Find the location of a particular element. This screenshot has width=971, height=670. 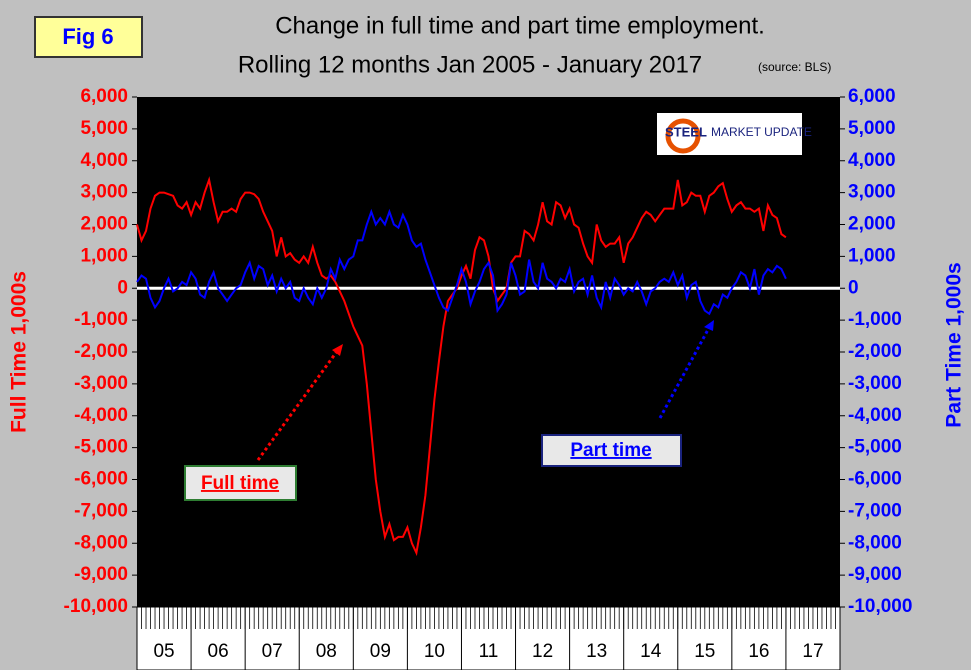

logo-text: MARKET UPDATE is located at coordinates (761, 132).